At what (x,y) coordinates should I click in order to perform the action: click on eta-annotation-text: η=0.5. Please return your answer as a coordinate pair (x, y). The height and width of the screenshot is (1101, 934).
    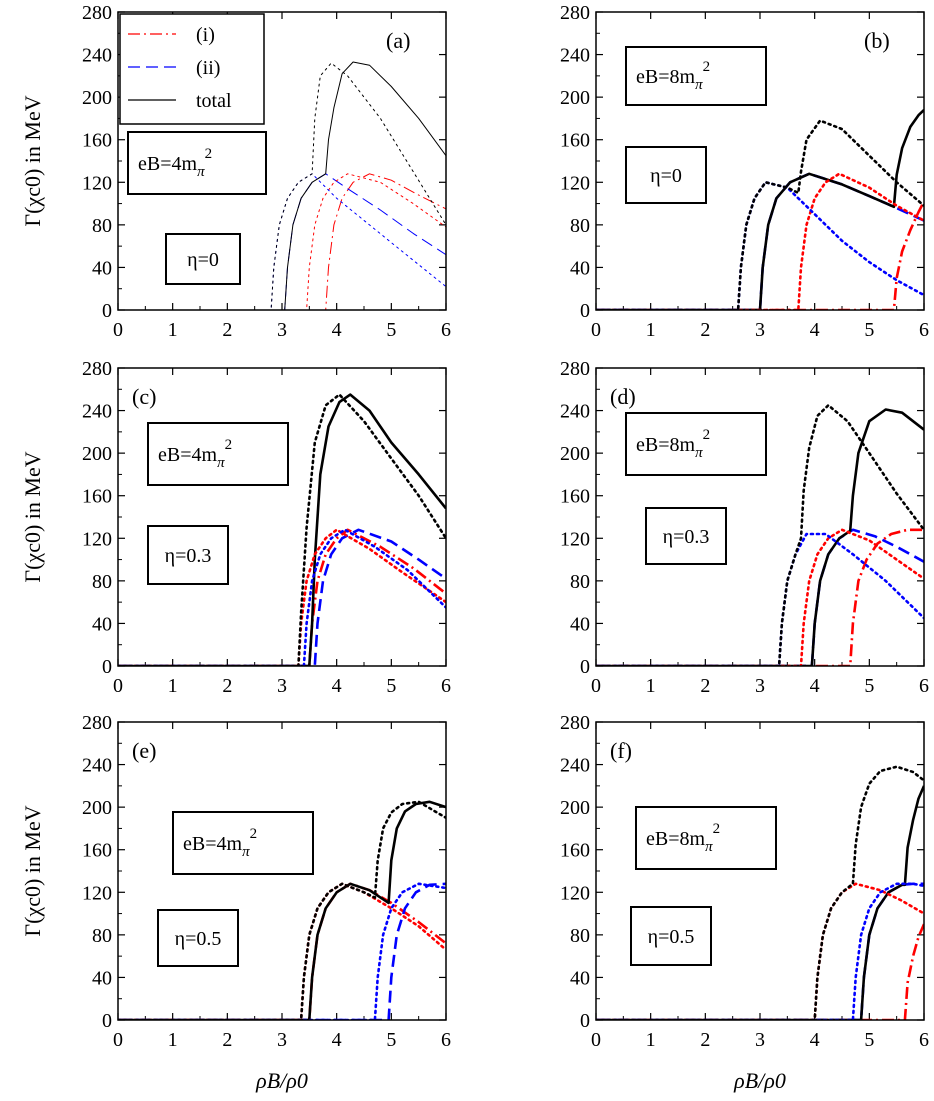
    Looking at the image, I should click on (671, 937).